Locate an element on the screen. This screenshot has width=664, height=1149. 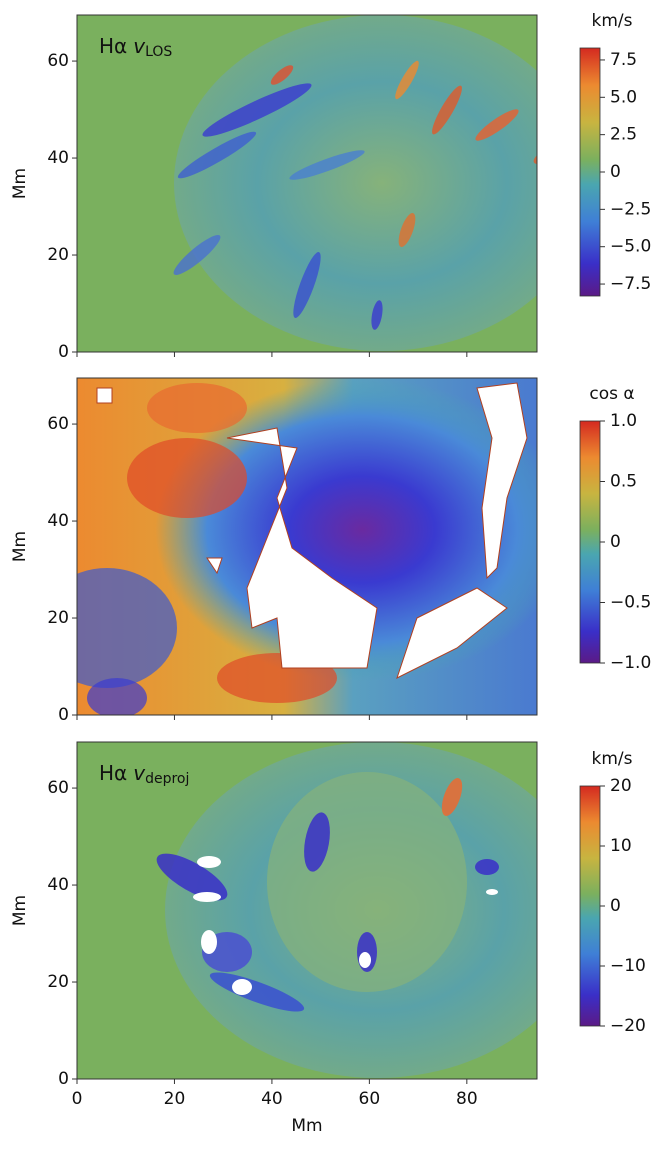
x-tick-label: 0 is located at coordinates (77, 1099).